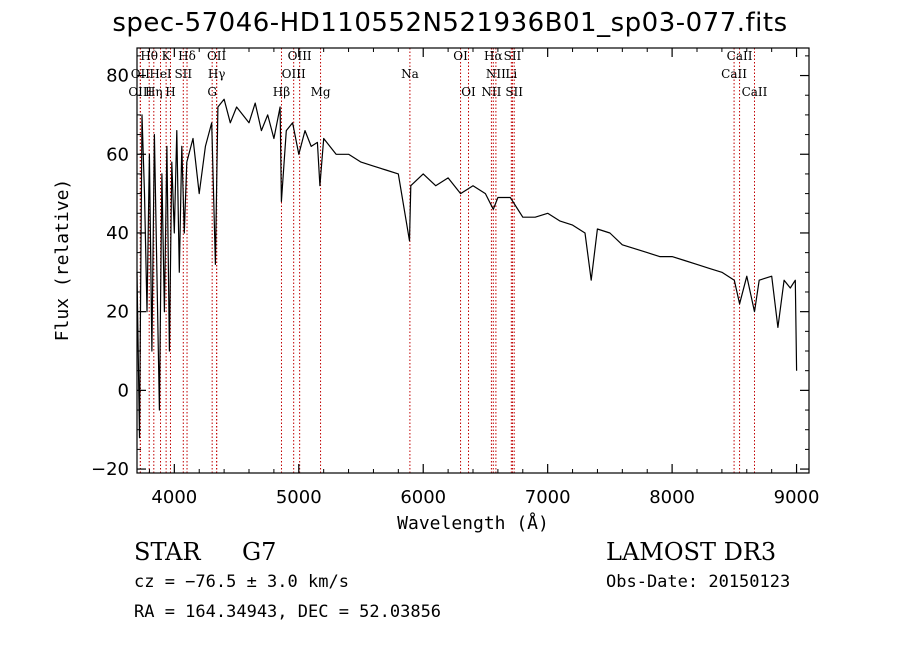 The width and height of the screenshot is (900, 649). Describe the element at coordinates (174, 497) in the screenshot. I see `x-tick-label: 4000` at that location.